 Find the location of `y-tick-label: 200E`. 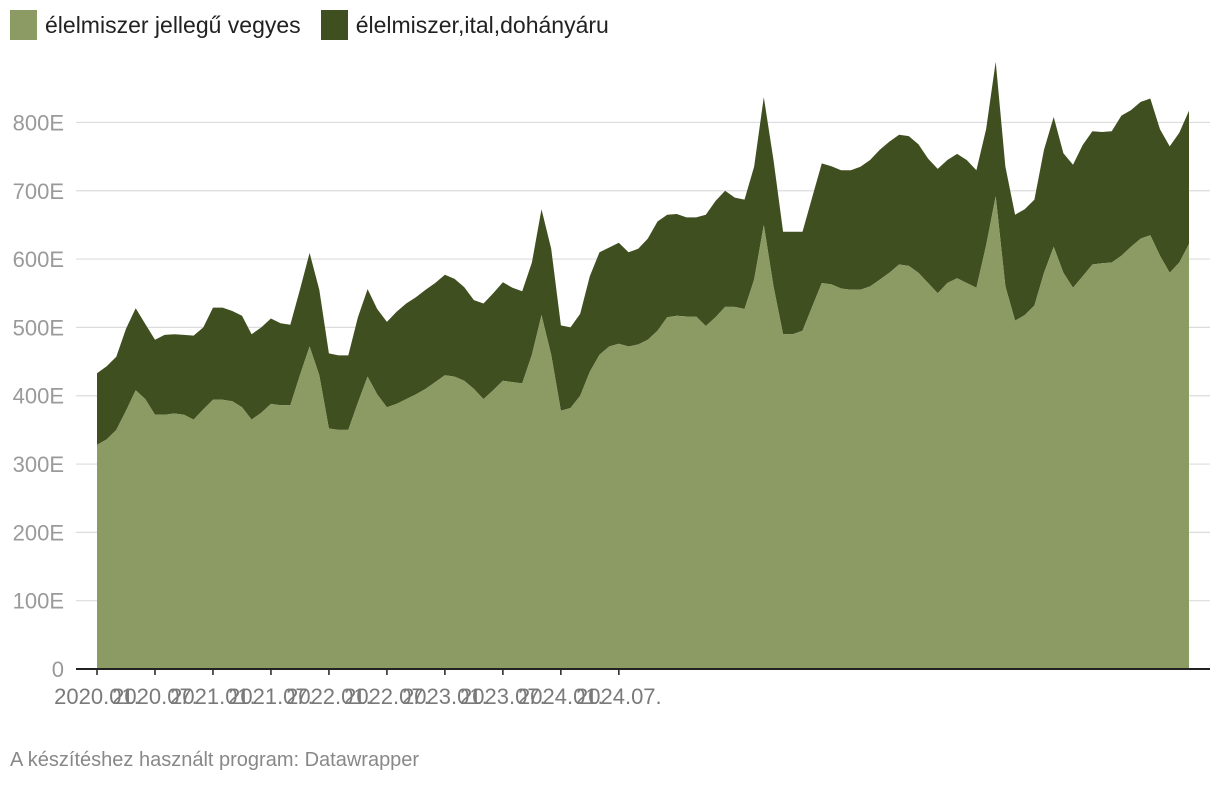

y-tick-label: 200E is located at coordinates (38, 532).